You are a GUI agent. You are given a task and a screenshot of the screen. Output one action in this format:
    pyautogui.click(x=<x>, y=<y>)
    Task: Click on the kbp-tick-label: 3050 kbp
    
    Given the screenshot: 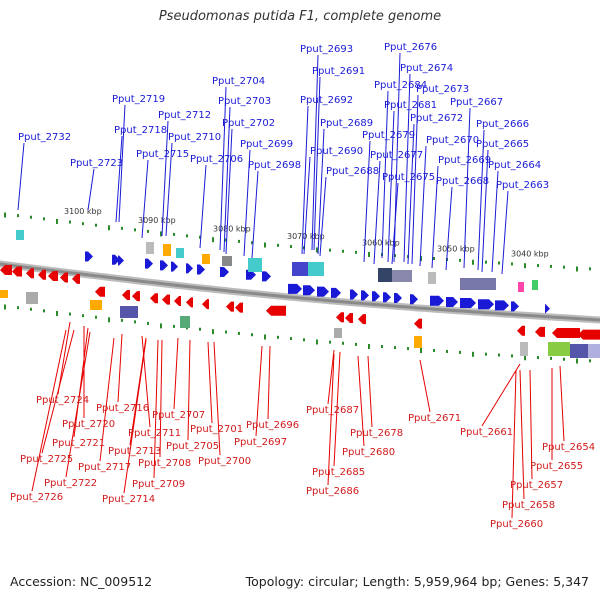 What is the action you would take?
    pyautogui.click(x=456, y=248)
    